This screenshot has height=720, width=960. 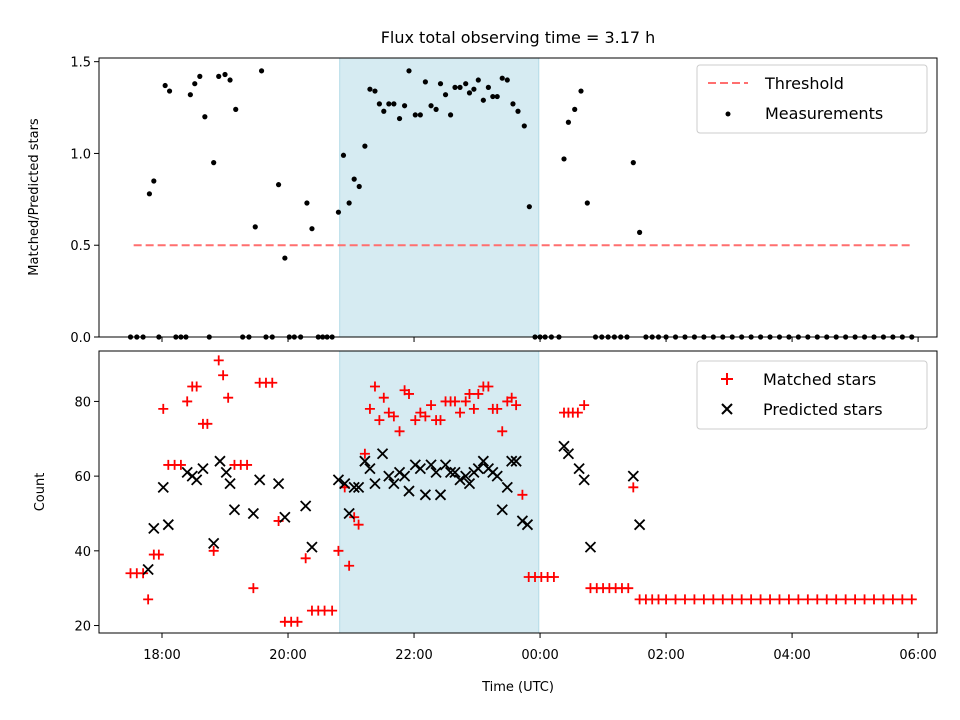 What do you see at coordinates (728, 114) in the screenshot?
I see `legend-measurements-swatch` at bounding box center [728, 114].